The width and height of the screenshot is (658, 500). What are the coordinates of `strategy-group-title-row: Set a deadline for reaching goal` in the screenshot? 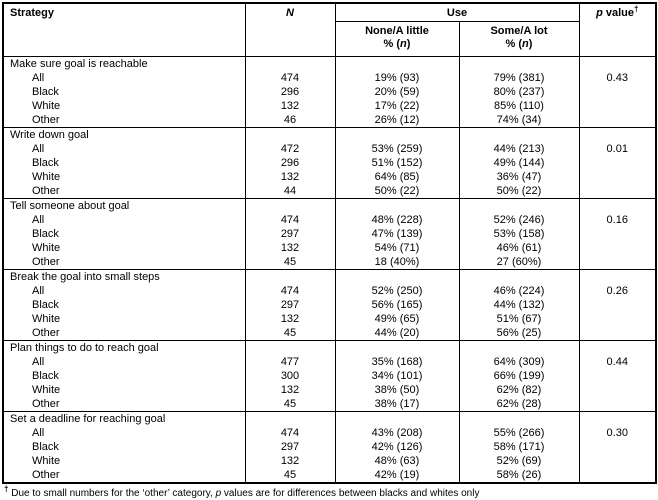 It's located at (329, 418).